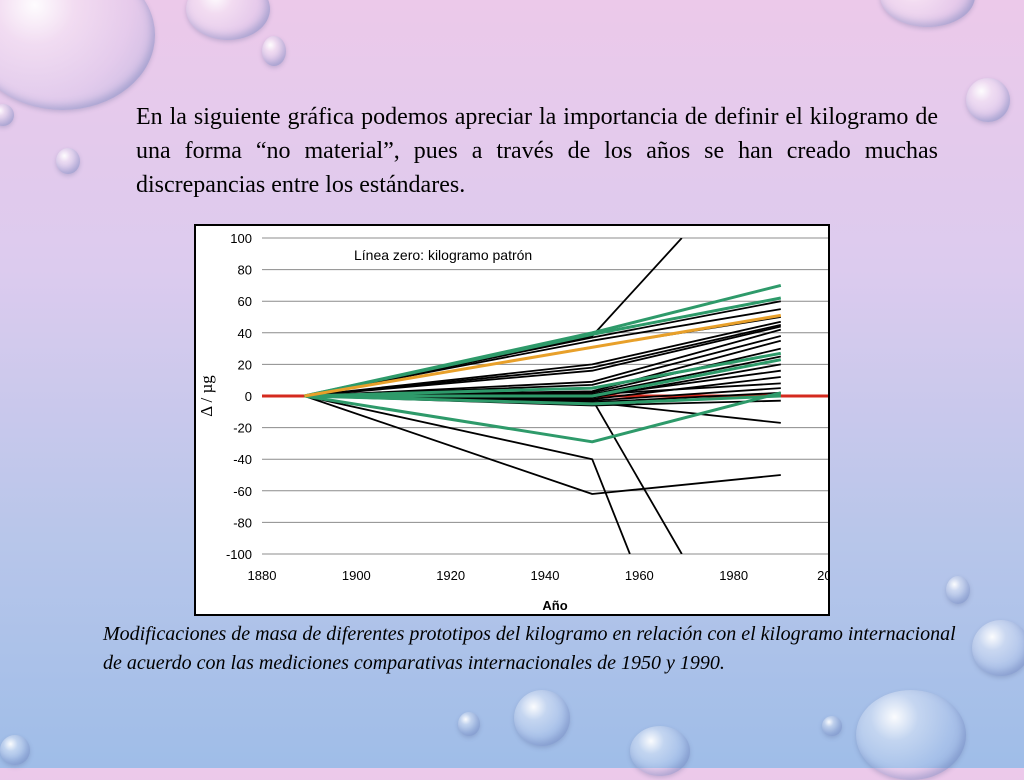  What do you see at coordinates (545, 575) in the screenshot?
I see `x-tick-label: 1940` at bounding box center [545, 575].